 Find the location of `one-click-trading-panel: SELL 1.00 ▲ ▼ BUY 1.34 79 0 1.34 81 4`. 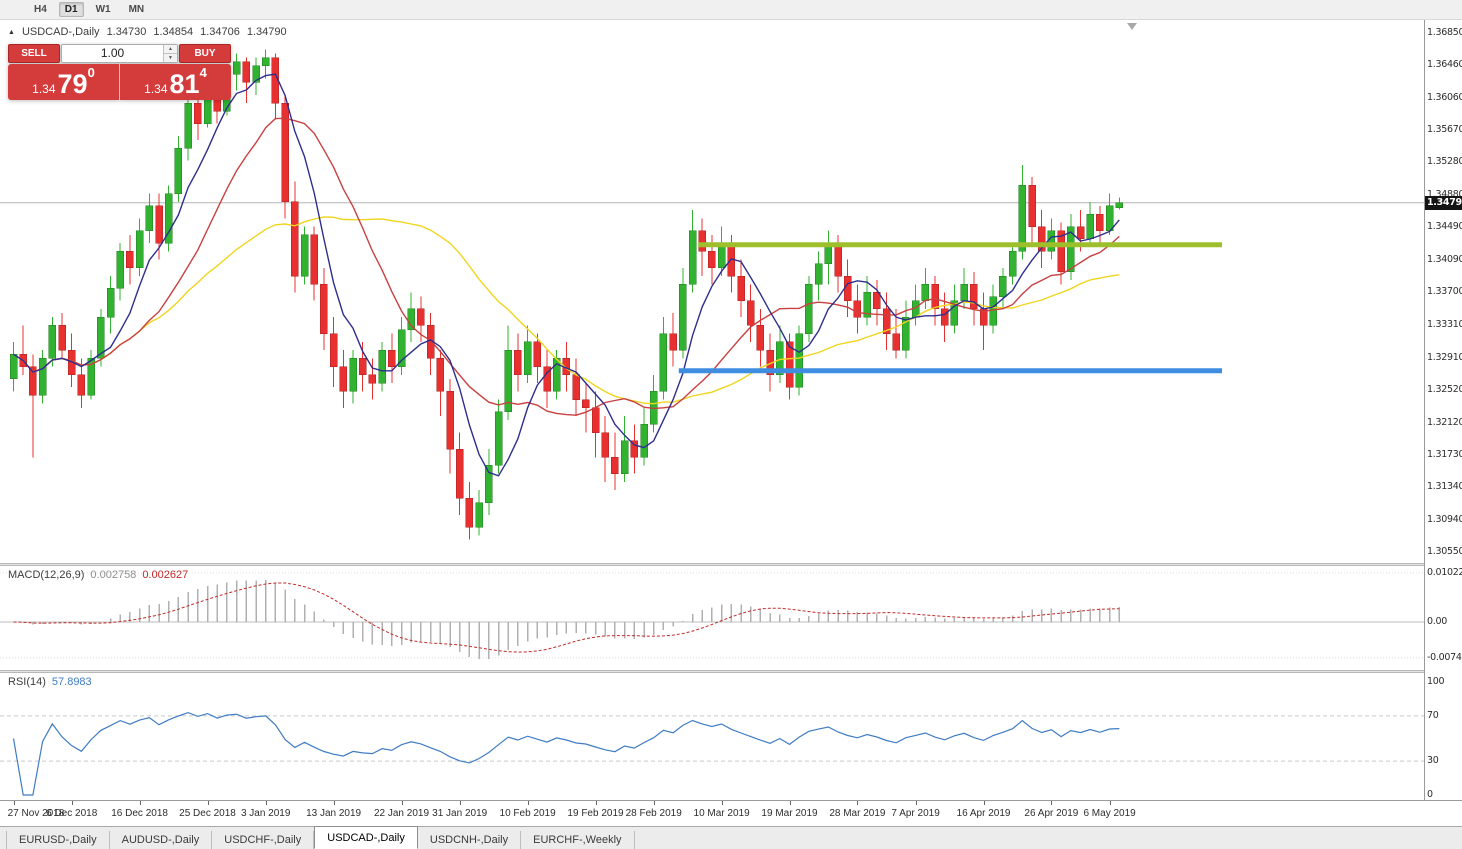

one-click-trading-panel: SELL 1.00 ▲ ▼ BUY 1.34 79 0 1.34 81 4 is located at coordinates (119, 72).